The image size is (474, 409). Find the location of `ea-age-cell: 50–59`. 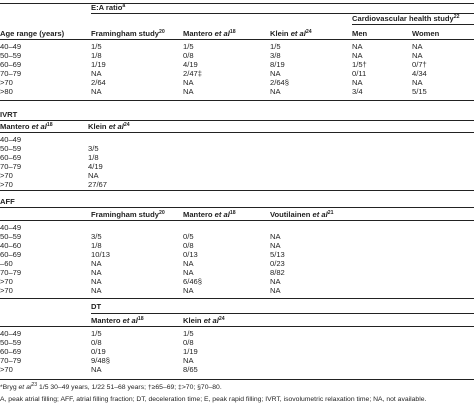

ea-age-cell: 50–59 is located at coordinates (11, 55).